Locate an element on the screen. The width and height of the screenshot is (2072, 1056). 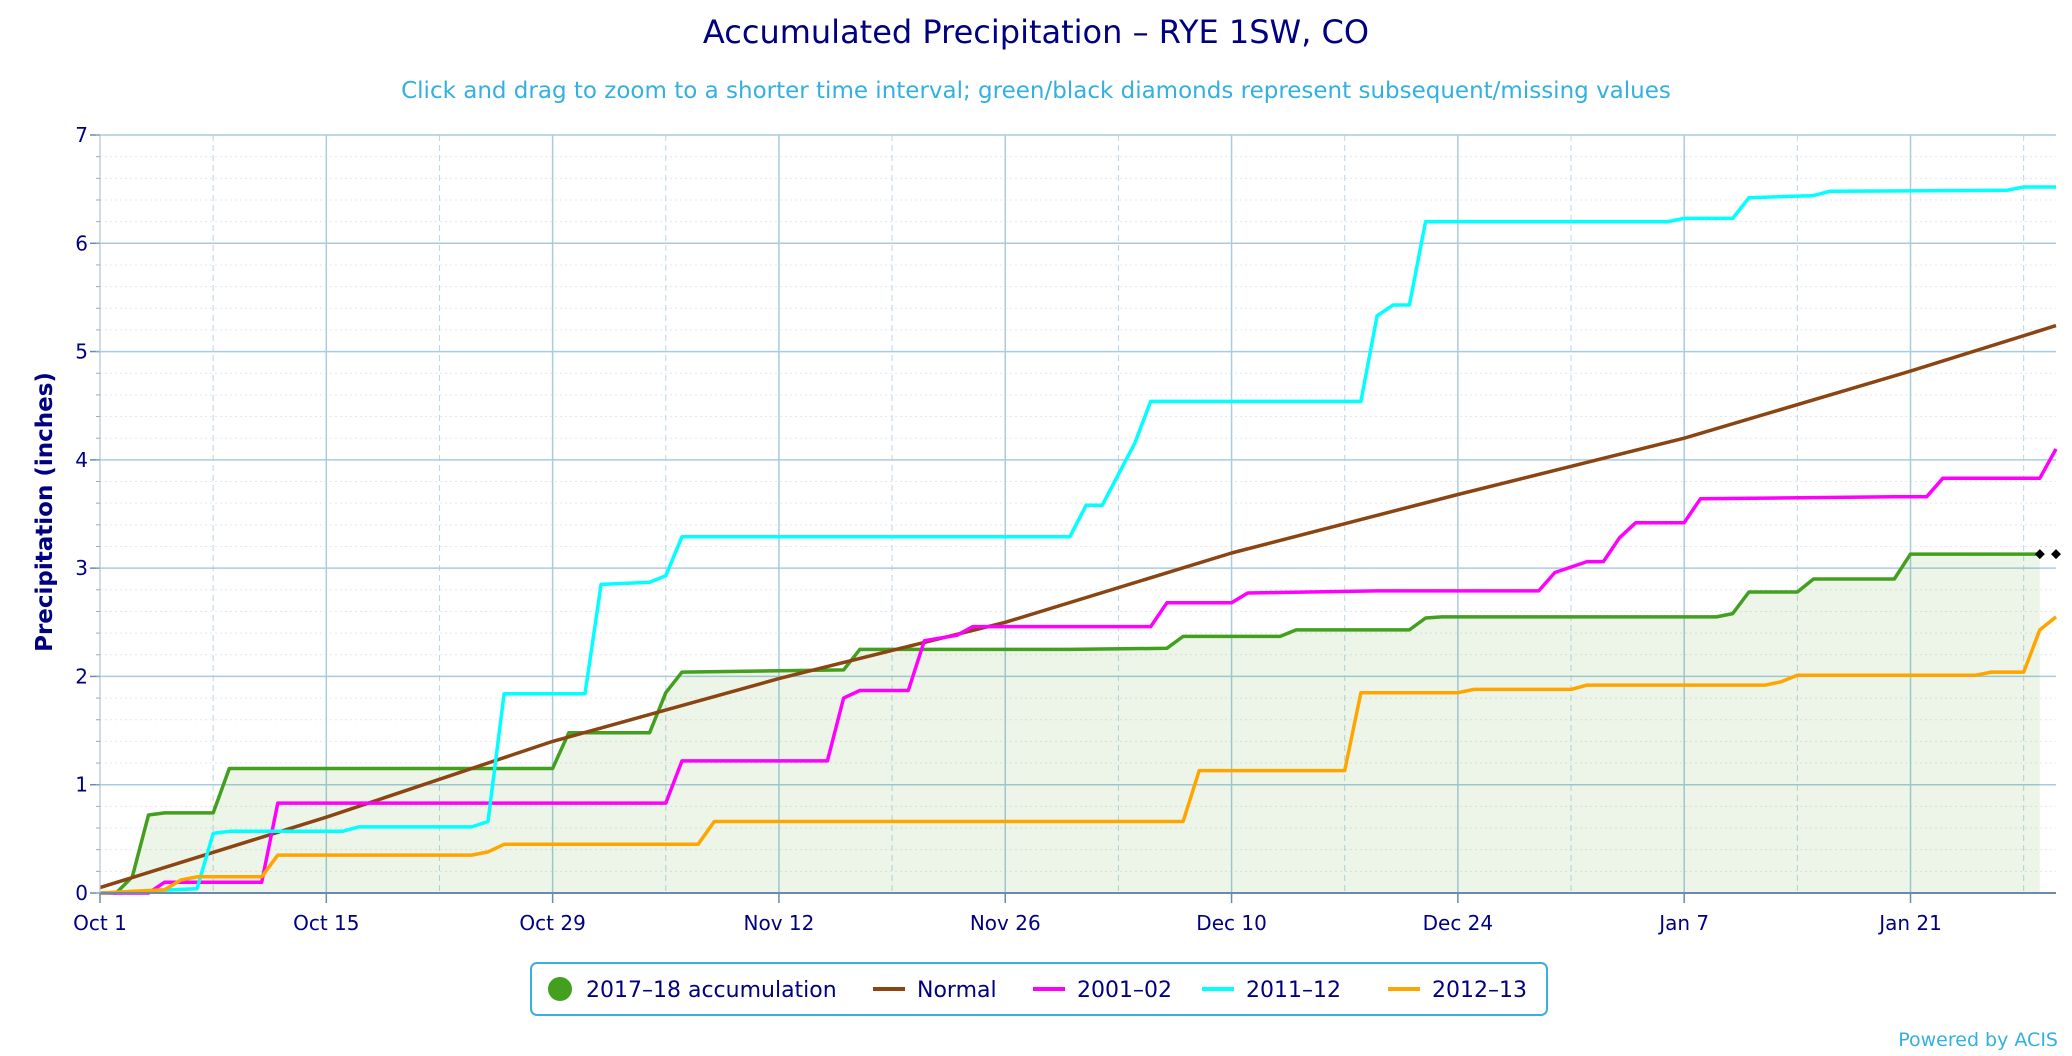
x-tick-label: Nov 12 is located at coordinates (779, 923).